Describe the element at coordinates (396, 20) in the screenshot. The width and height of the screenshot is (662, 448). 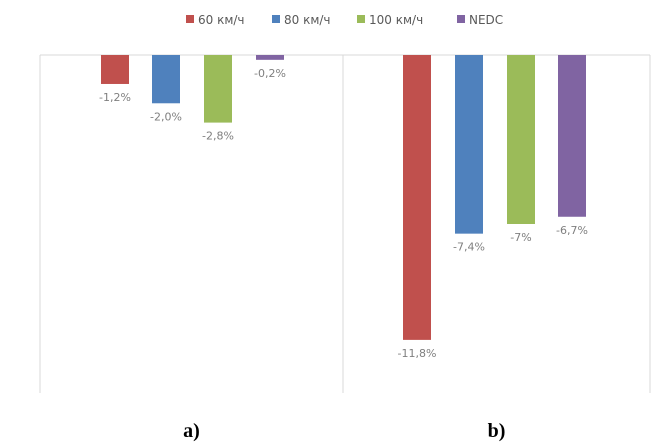
I see `legend-label: 100 км/ч` at that location.